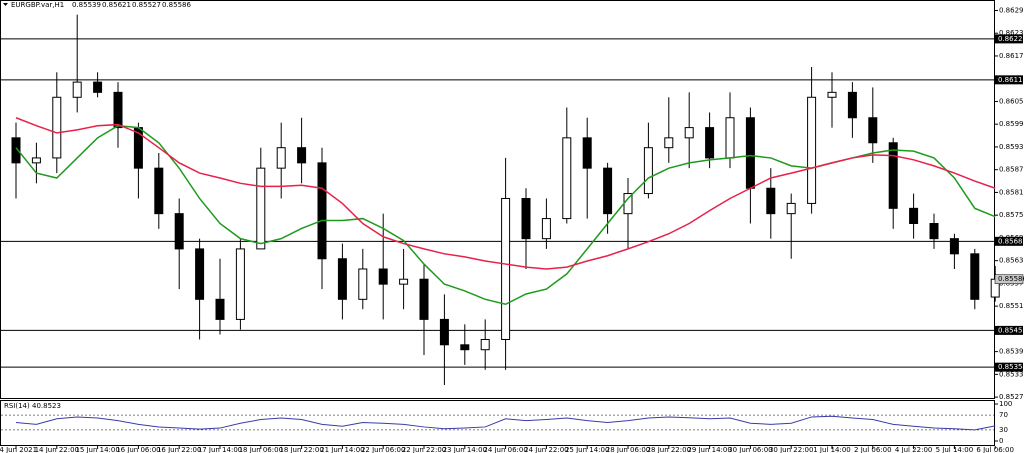 This screenshot has height=453, width=1024. What do you see at coordinates (1003, 415) in the screenshot?
I see `y-tick-label: 70` at bounding box center [1003, 415].